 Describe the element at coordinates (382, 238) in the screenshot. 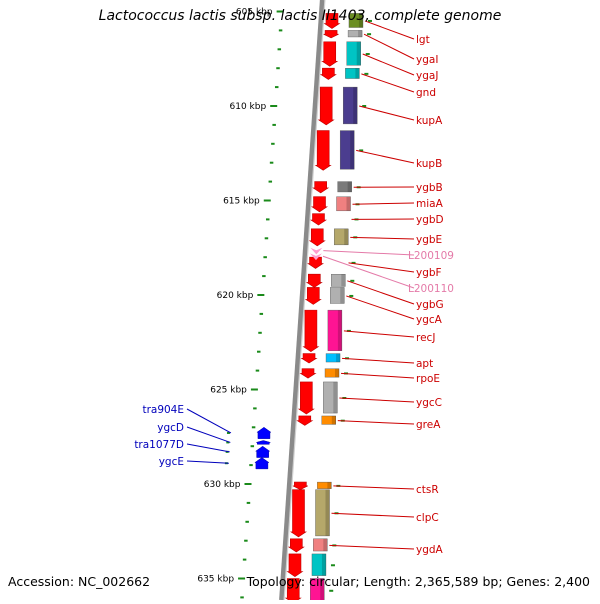

I see `label-leader-ygbe` at that location.